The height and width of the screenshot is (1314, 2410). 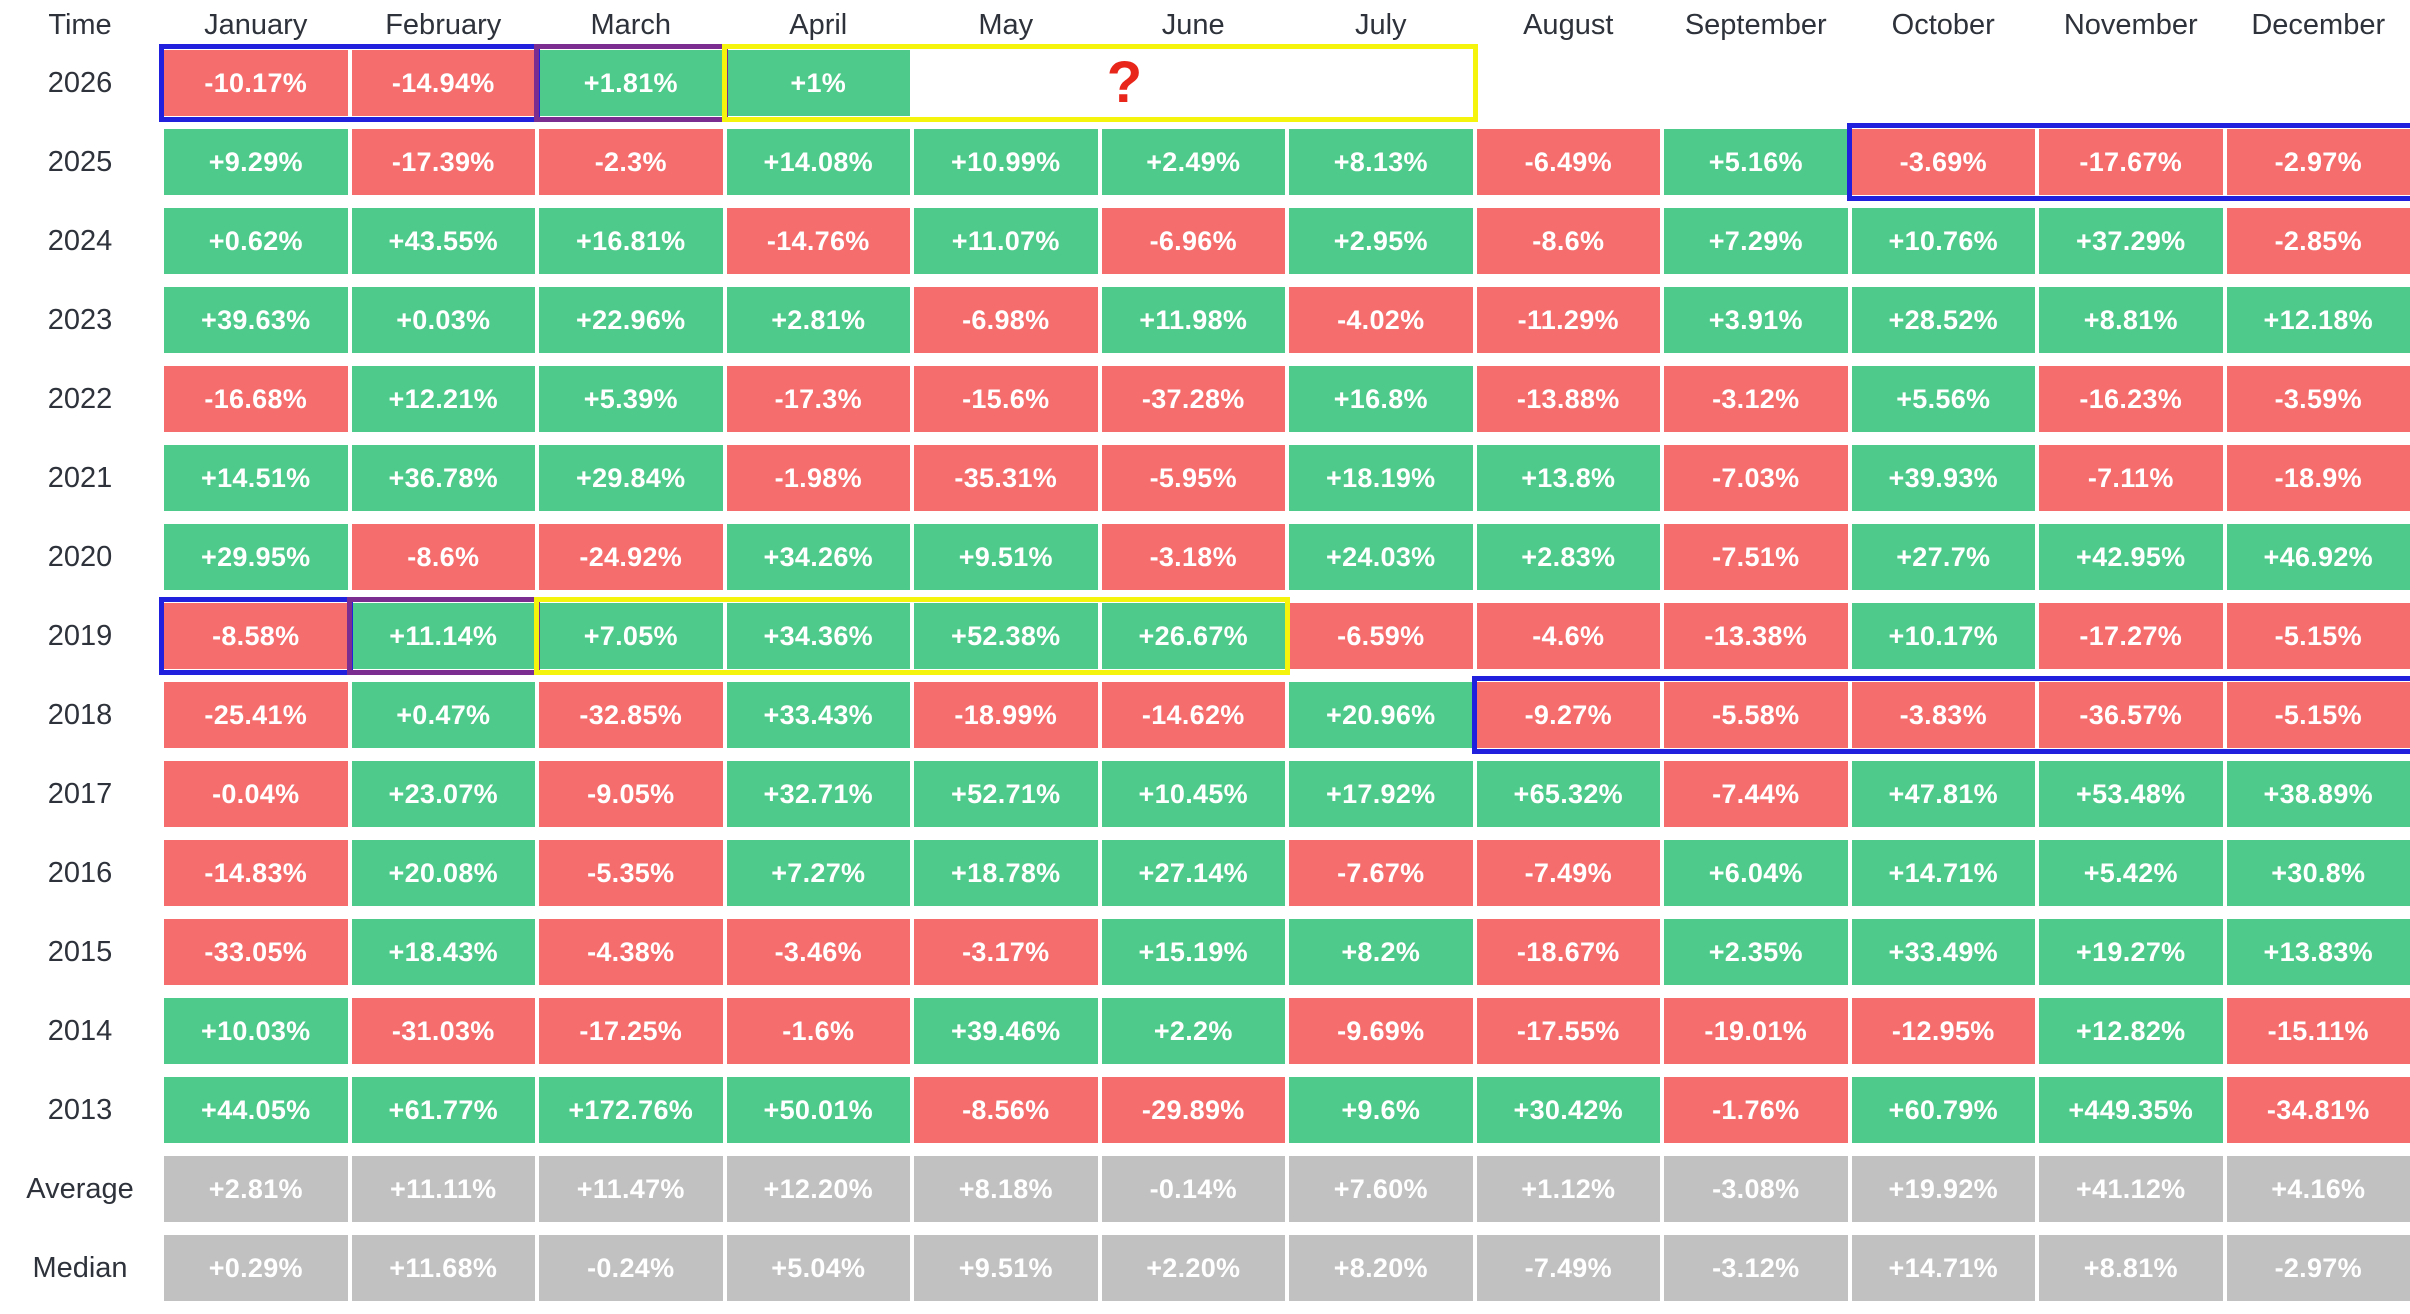 What do you see at coordinates (818, 24) in the screenshot?
I see `column-header-april: April` at bounding box center [818, 24].